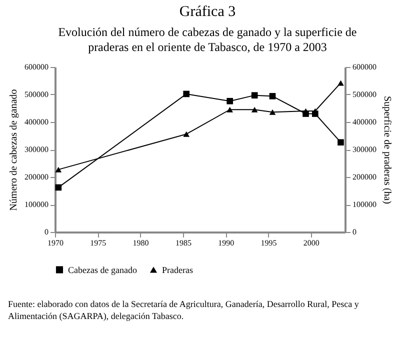  I want to click on chart-subtitle: Evolución del número de cabezas de ganado y la superficie de praderas en el oriente de Tabasco, de 1970 a 2003, so click(207, 40).